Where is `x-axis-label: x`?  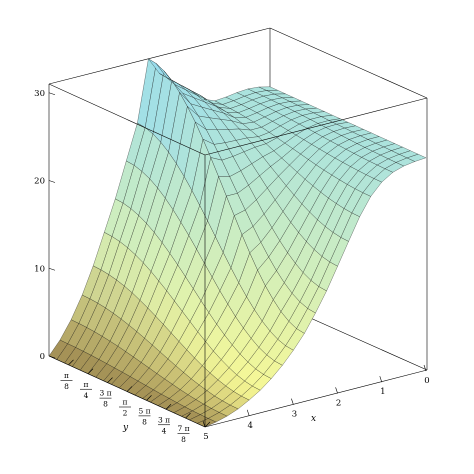
x-axis-label: x is located at coordinates (313, 419).